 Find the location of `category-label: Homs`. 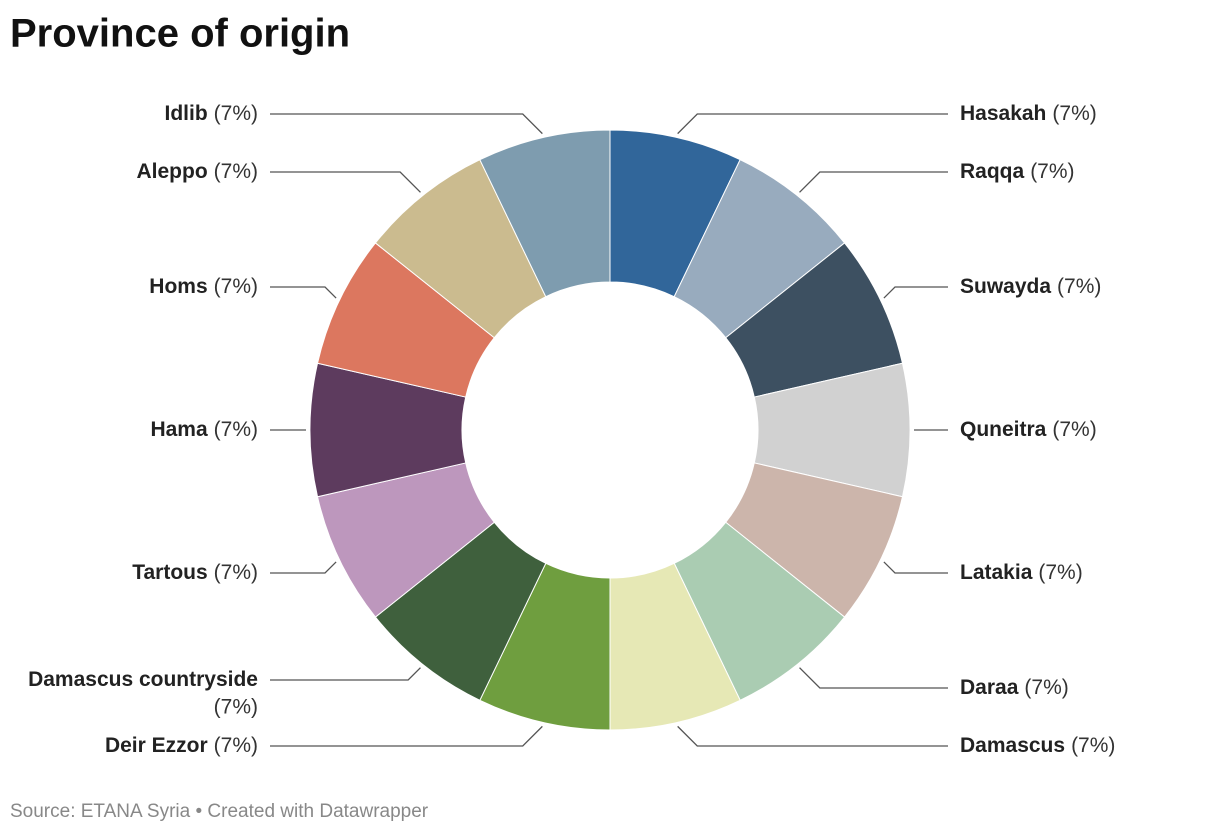

category-label: Homs is located at coordinates (178, 286).